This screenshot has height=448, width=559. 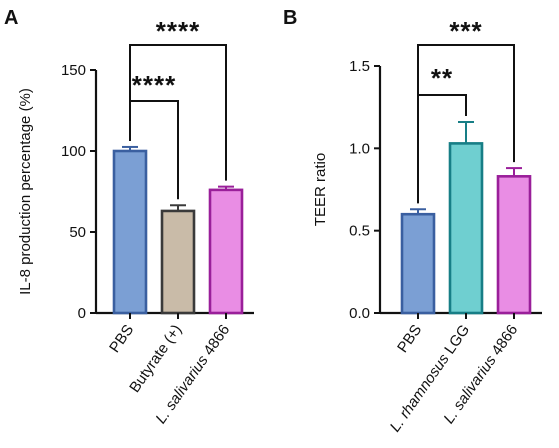 I want to click on panel-b-y-tick-label: 0.5, so click(x=359, y=231).